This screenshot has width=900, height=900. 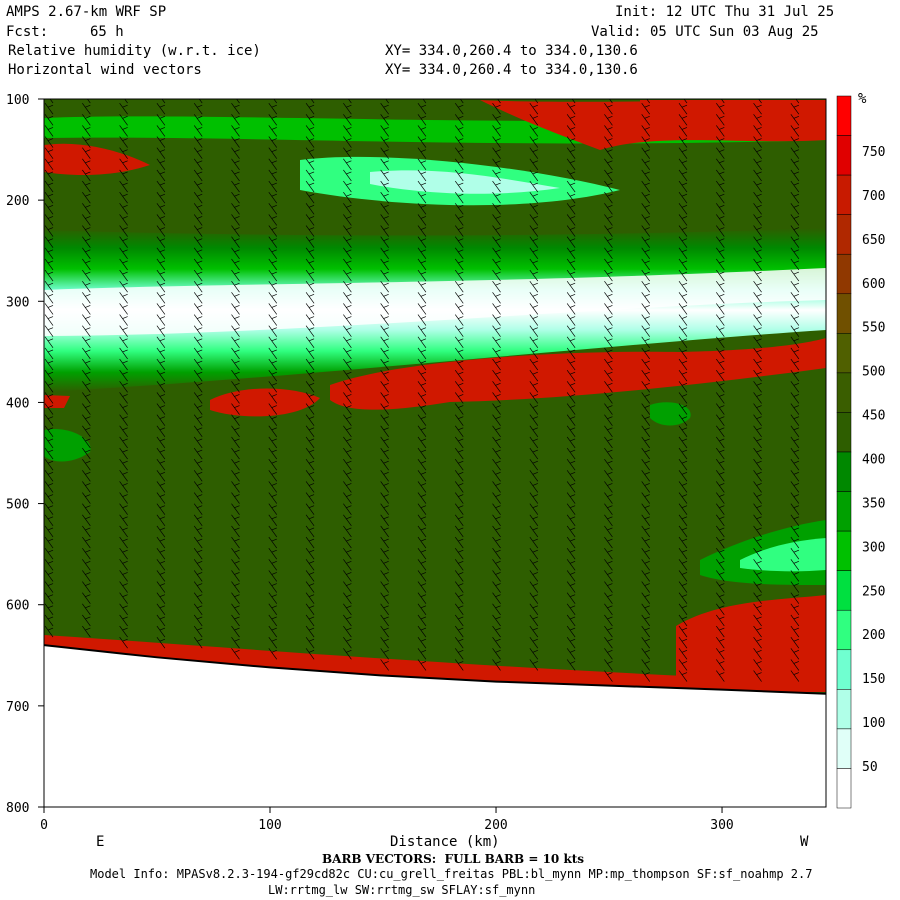 What do you see at coordinates (873, 460) in the screenshot?
I see `colorbar-label: 400` at bounding box center [873, 460].